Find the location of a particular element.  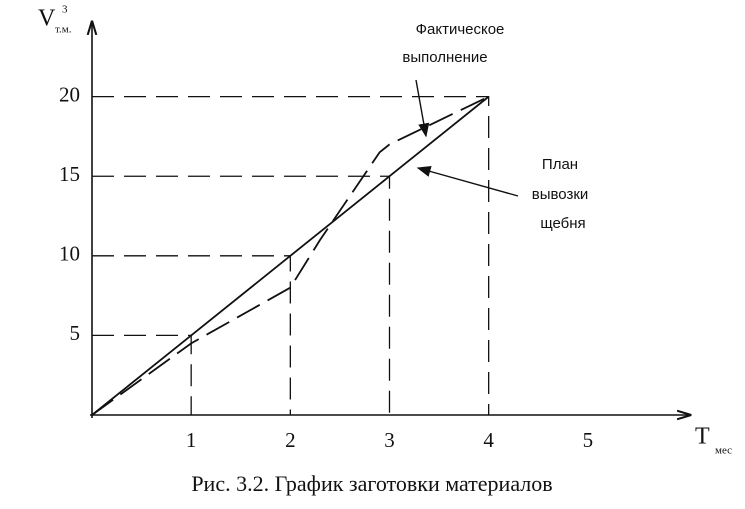

y-tick-label: 20 is located at coordinates (69, 94).